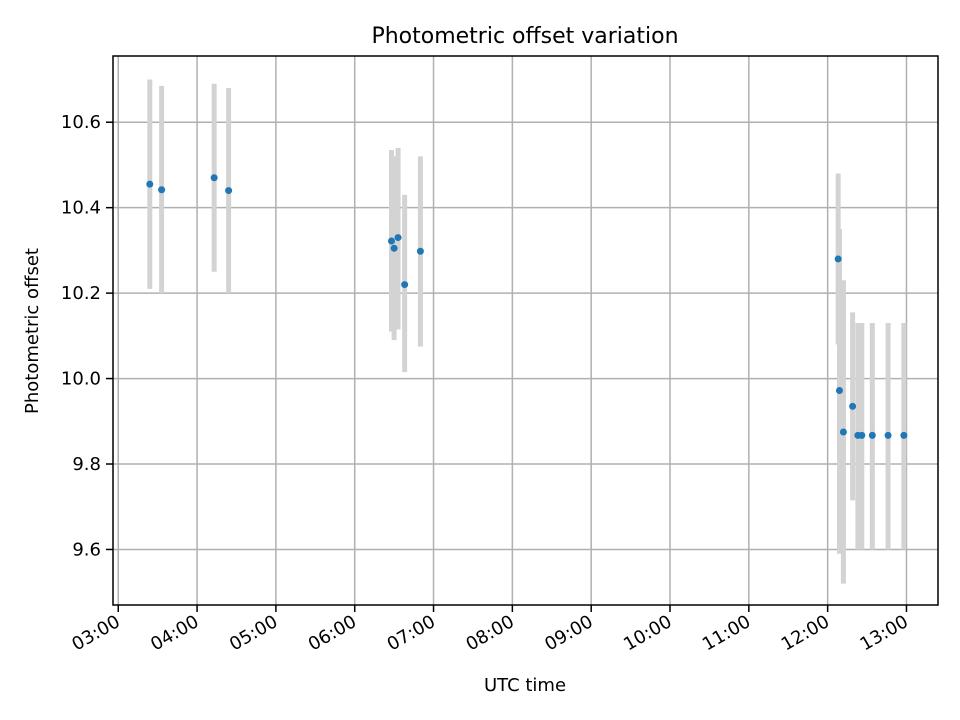 The width and height of the screenshot is (960, 720). I want to click on y-tick-label: 9.6, so click(86, 549).